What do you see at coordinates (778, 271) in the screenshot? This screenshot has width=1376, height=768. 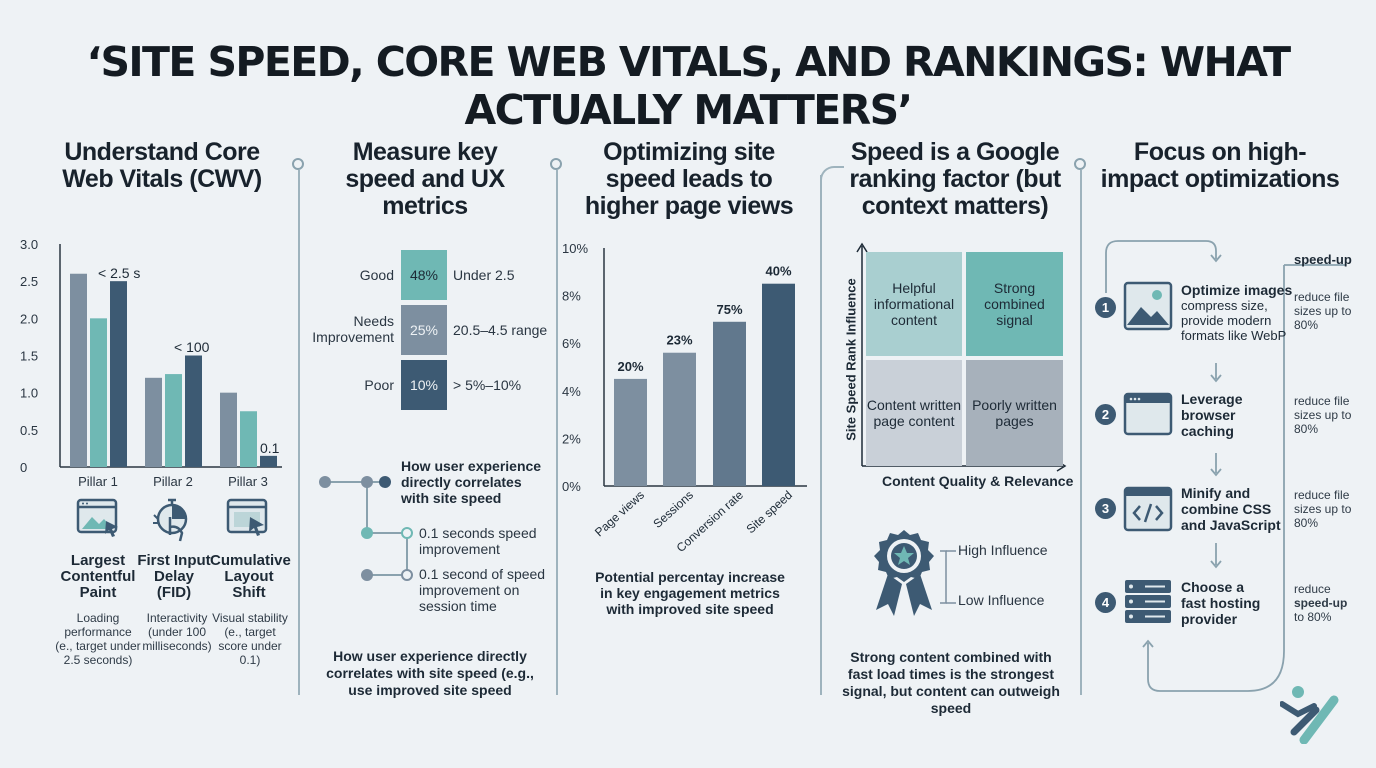 I see `data-label: 40%` at bounding box center [778, 271].